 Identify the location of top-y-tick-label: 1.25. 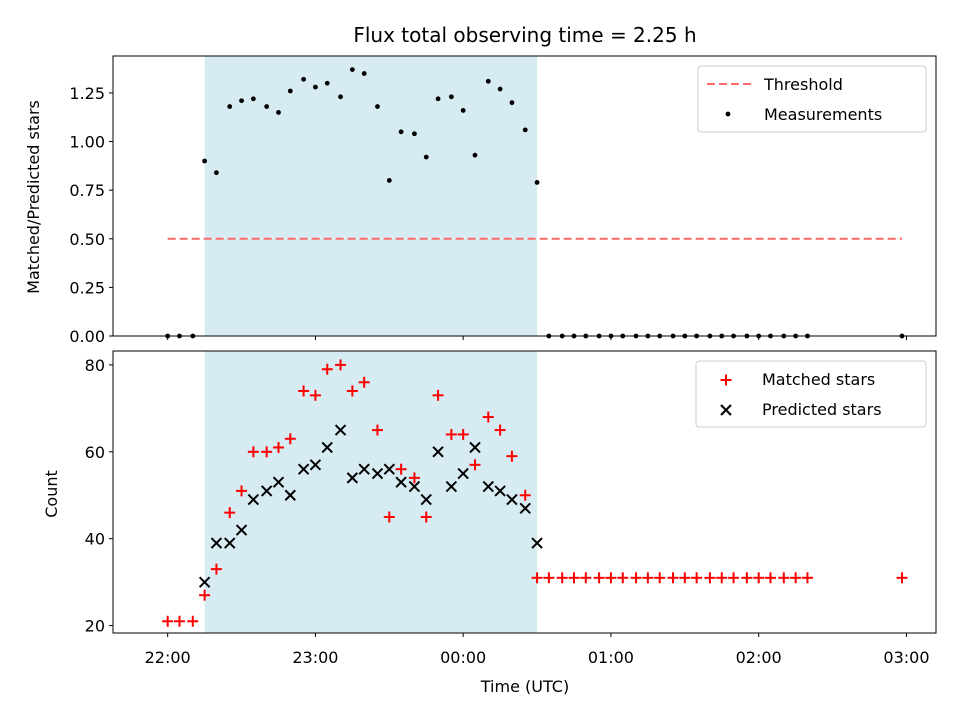
(87, 93).